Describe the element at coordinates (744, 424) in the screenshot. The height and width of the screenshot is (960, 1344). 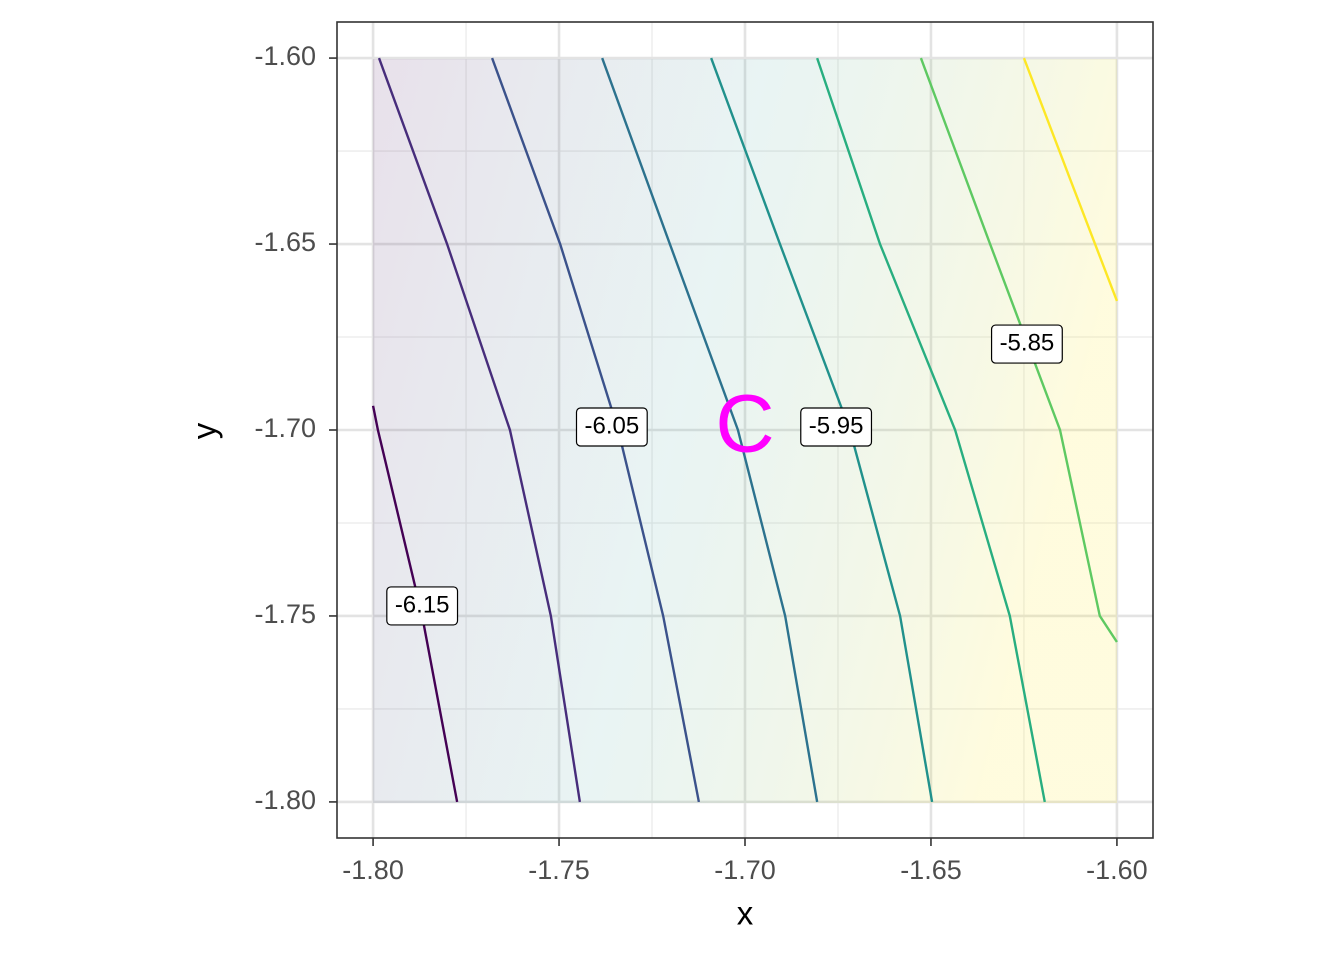
I see `marker-label: C` at that location.